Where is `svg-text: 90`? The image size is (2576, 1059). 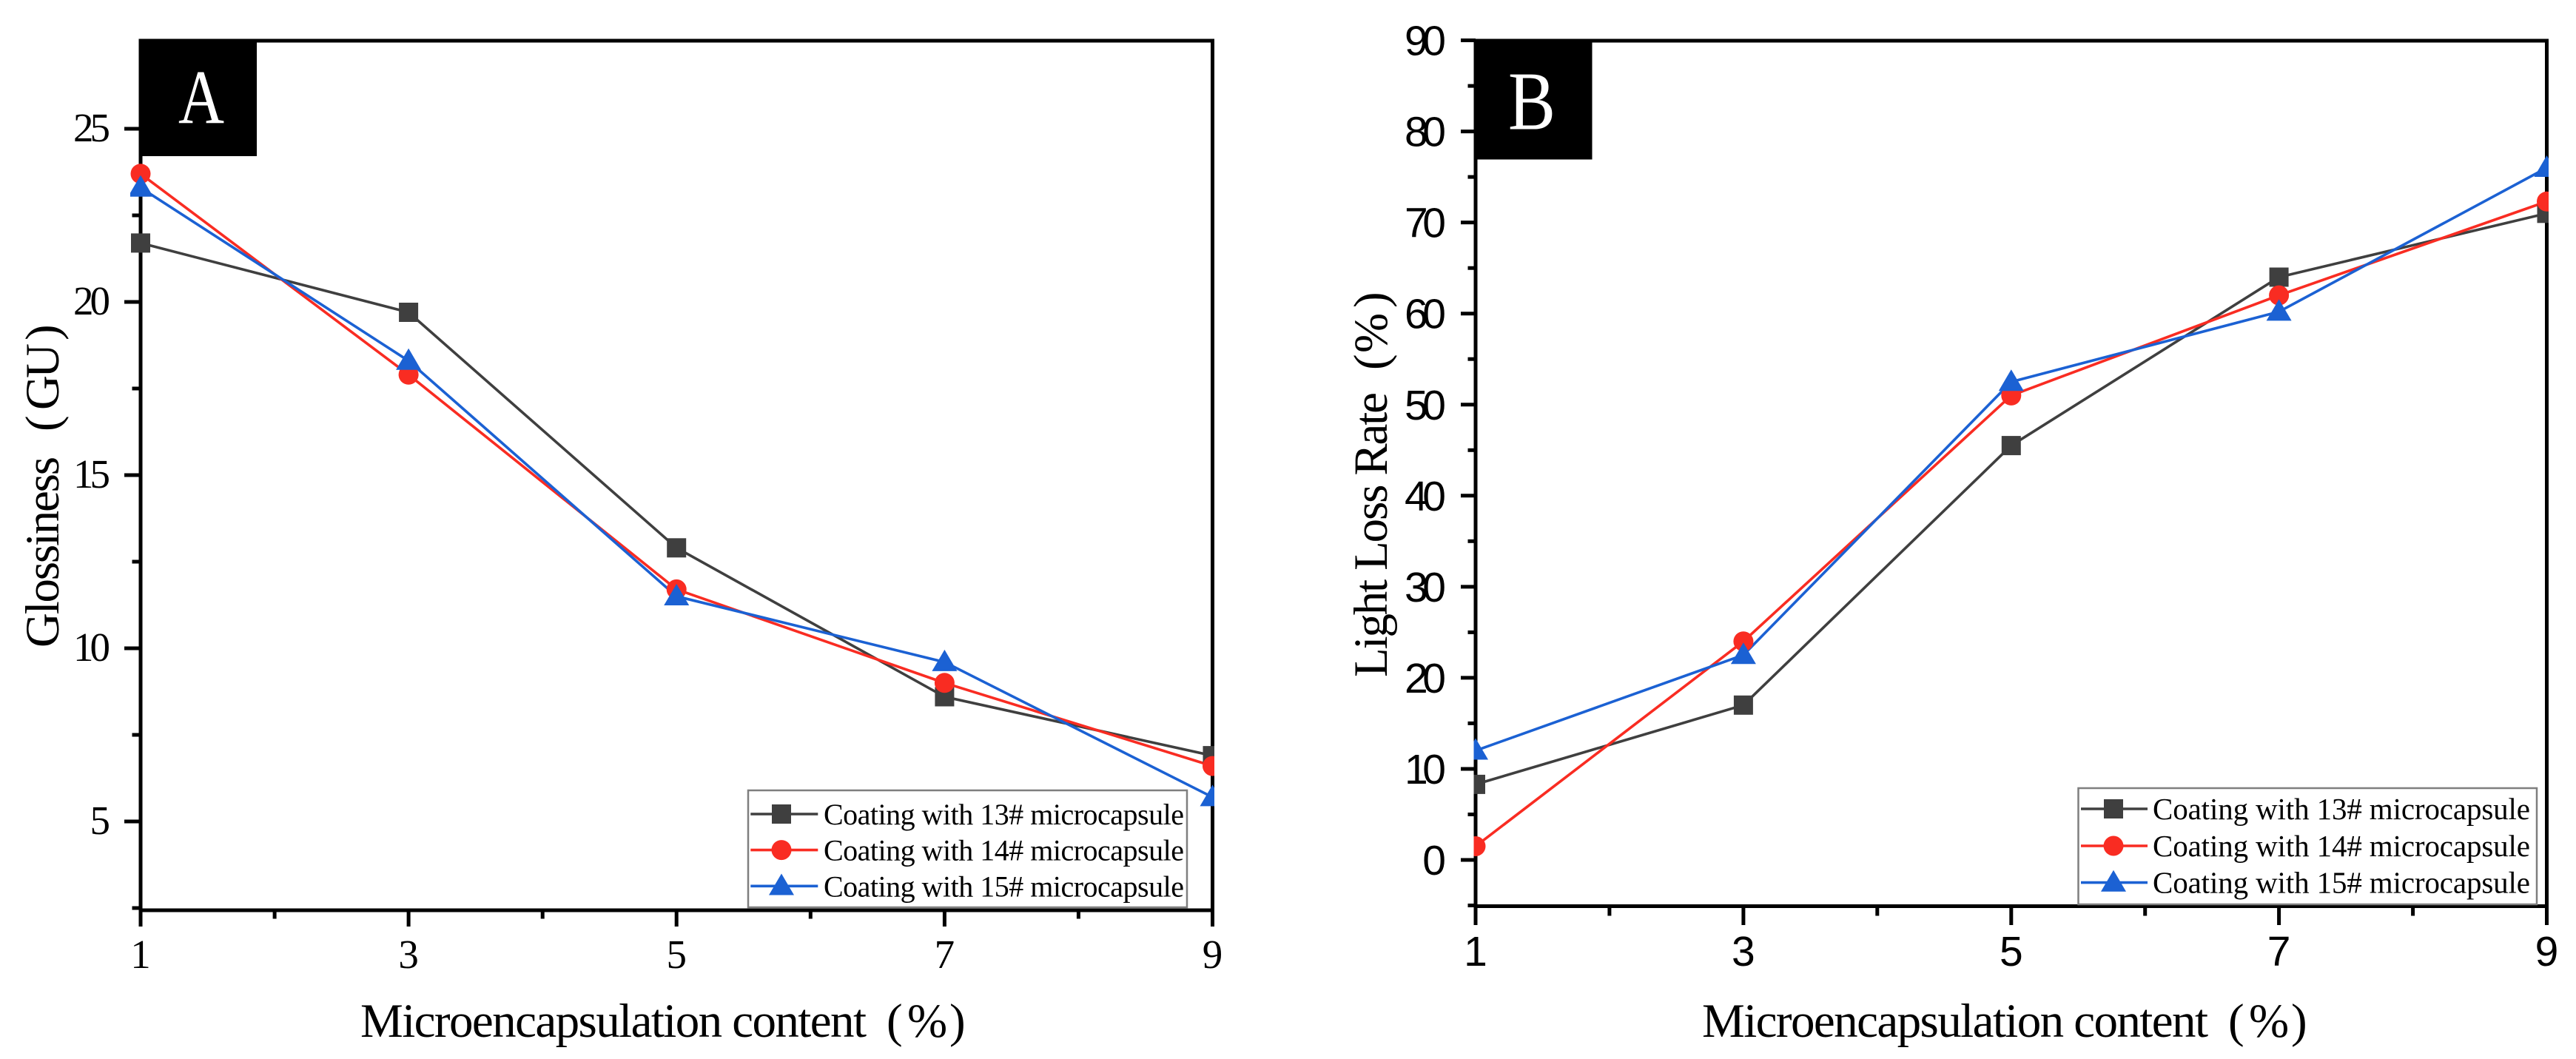
svg-text: 90 is located at coordinates (1425, 41).